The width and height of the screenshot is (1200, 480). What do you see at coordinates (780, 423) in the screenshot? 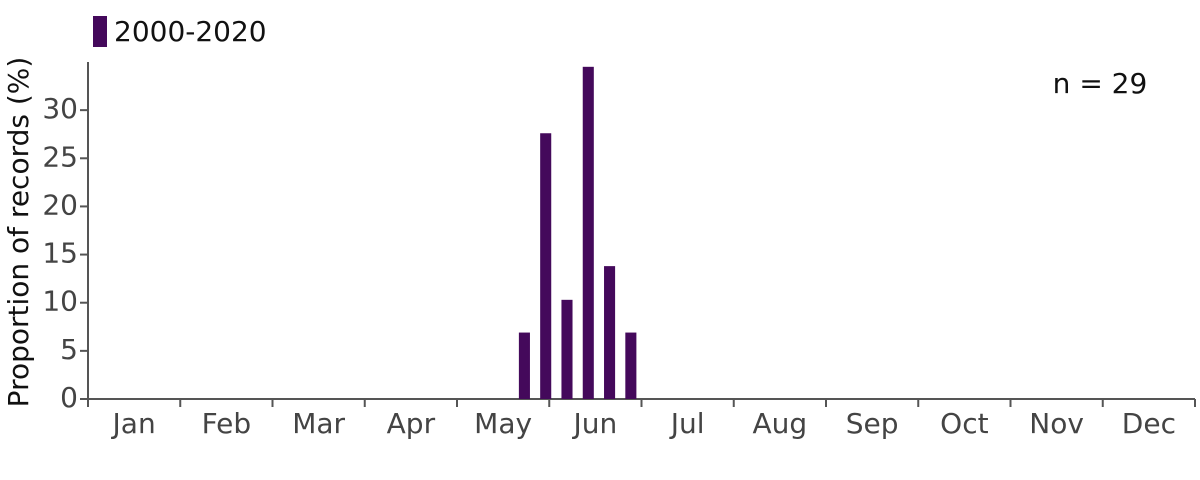
I see `x-tick-label: Aug` at bounding box center [780, 423].